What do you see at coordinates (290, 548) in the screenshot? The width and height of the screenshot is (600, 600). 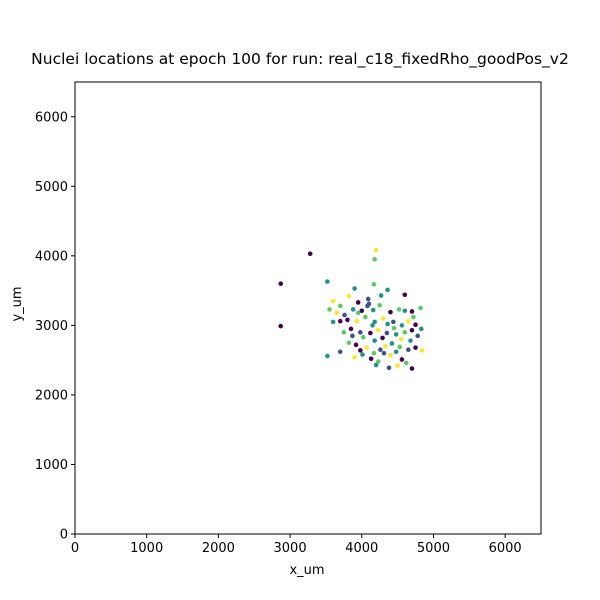 I see `x-tick-label: 3000` at bounding box center [290, 548].